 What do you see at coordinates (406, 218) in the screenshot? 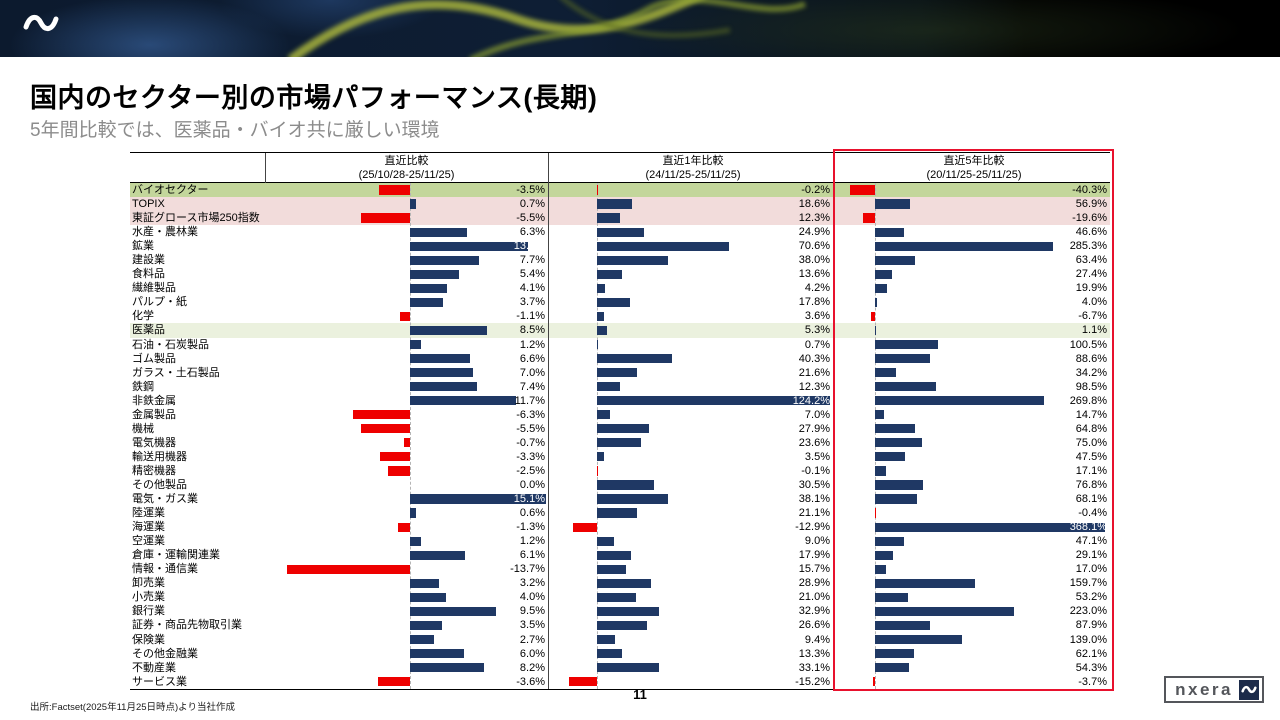
I see `bar-cell: -5.5%` at bounding box center [406, 218].